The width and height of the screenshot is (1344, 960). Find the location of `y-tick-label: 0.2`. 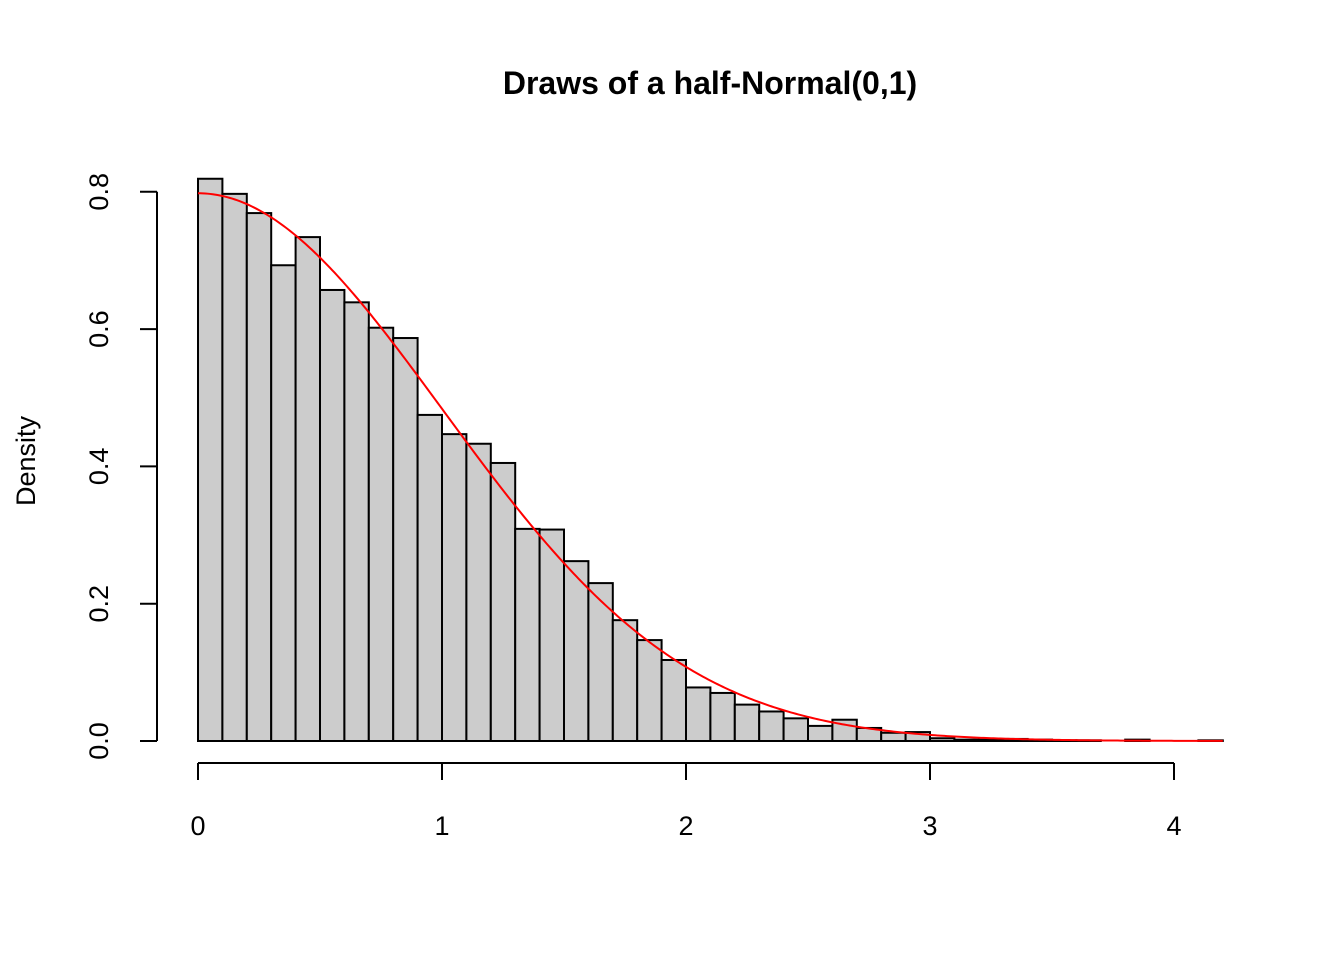

y-tick-label: 0.2 is located at coordinates (99, 604).